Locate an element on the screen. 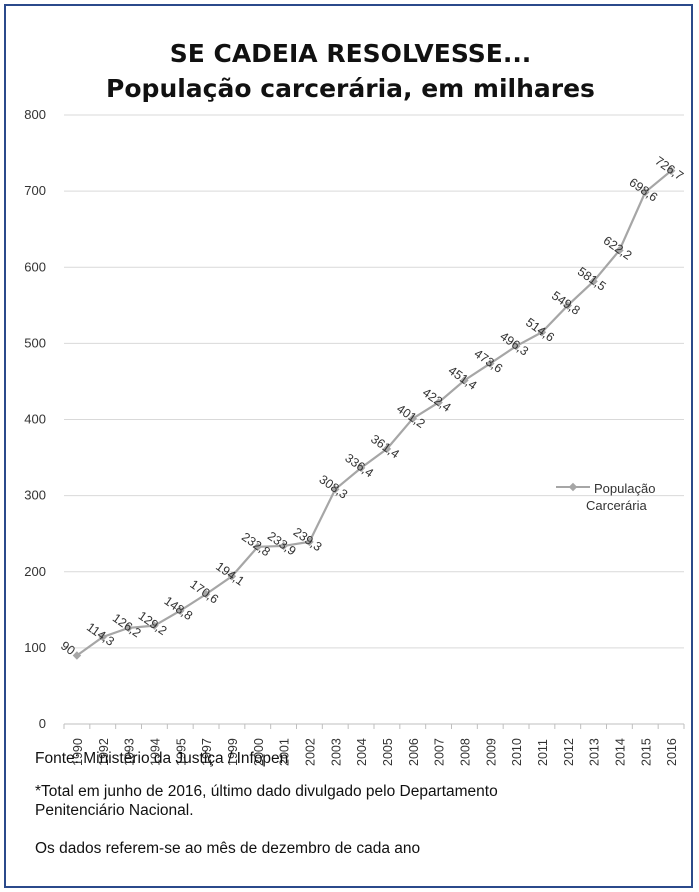 The height and width of the screenshot is (892, 699). x-tick-label: 2006 is located at coordinates (414, 752).